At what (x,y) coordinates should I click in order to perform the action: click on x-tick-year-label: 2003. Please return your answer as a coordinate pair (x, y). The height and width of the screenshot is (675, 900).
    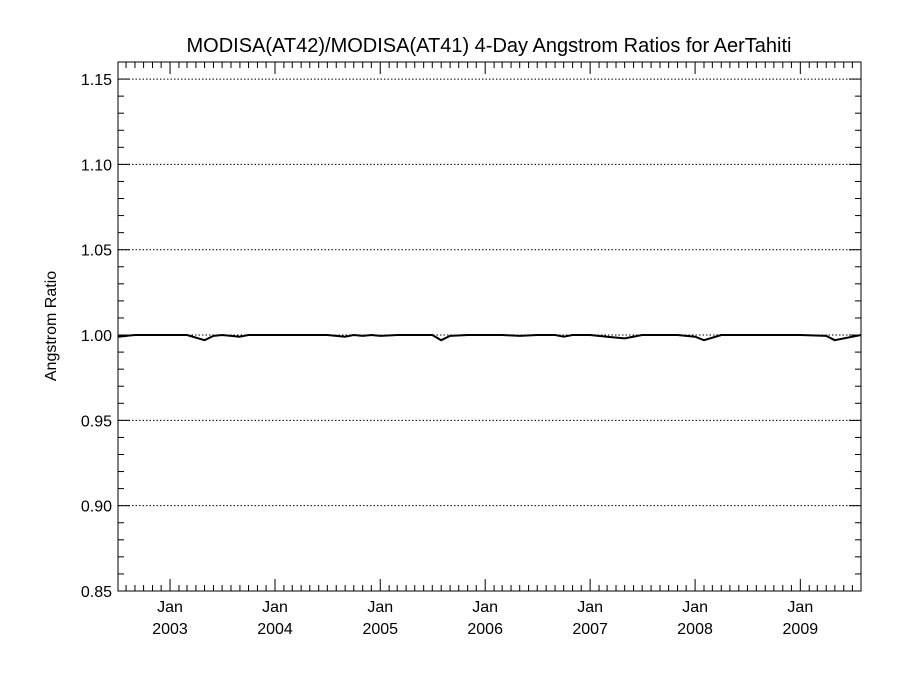
    Looking at the image, I should click on (170, 629).